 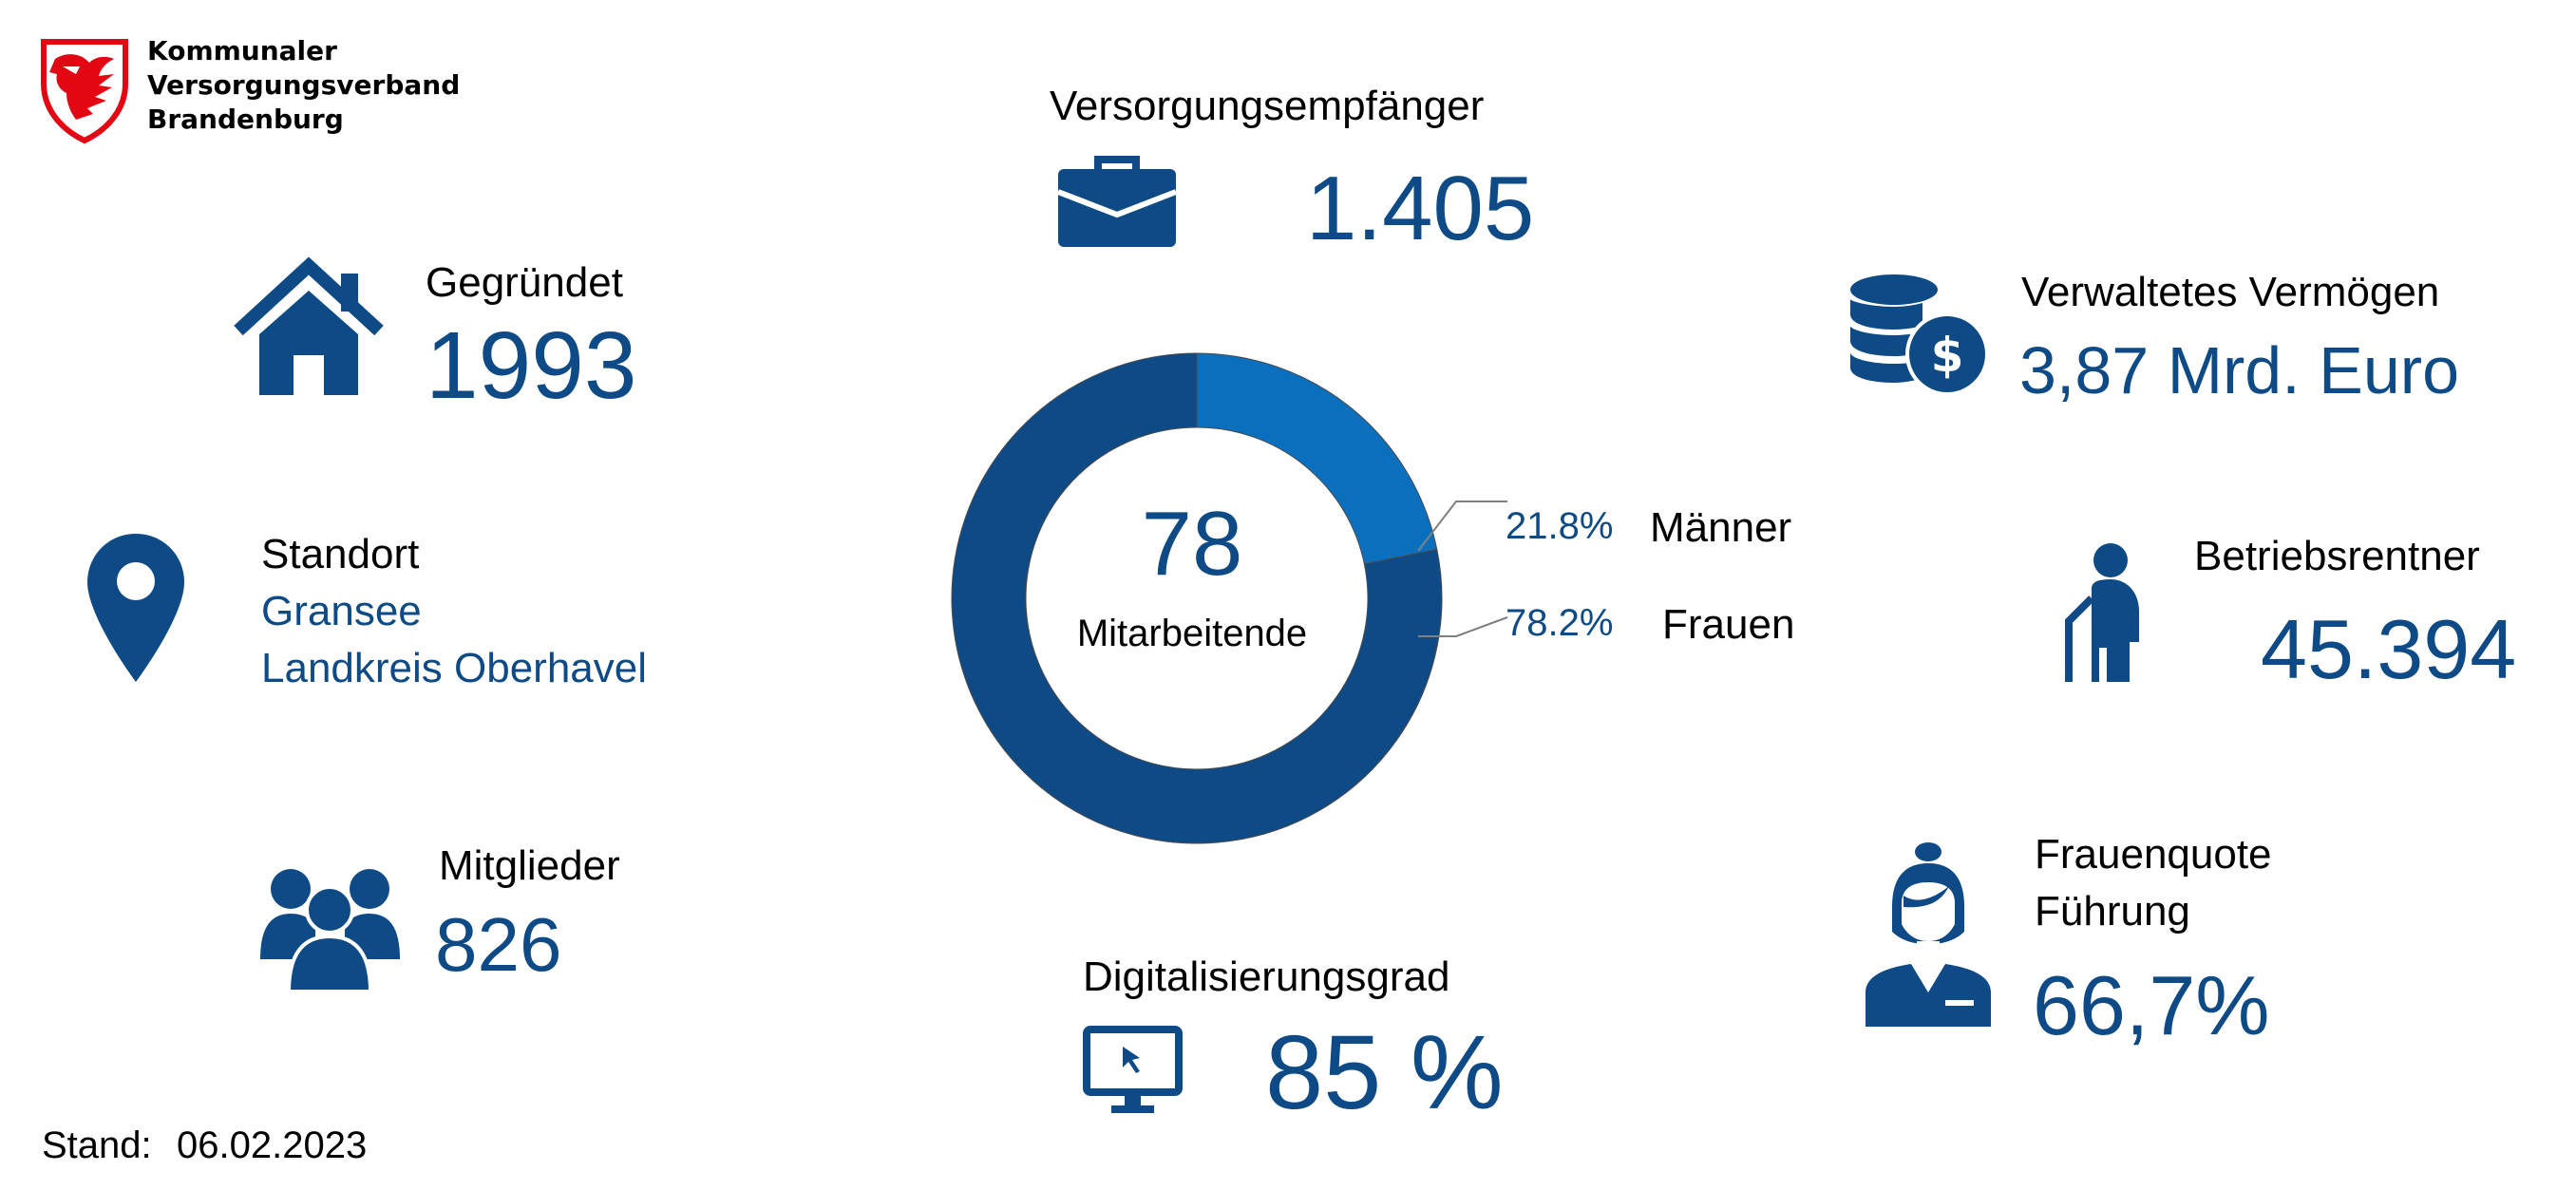 I want to click on footer-stand-label: Stand:, so click(x=97, y=1145).